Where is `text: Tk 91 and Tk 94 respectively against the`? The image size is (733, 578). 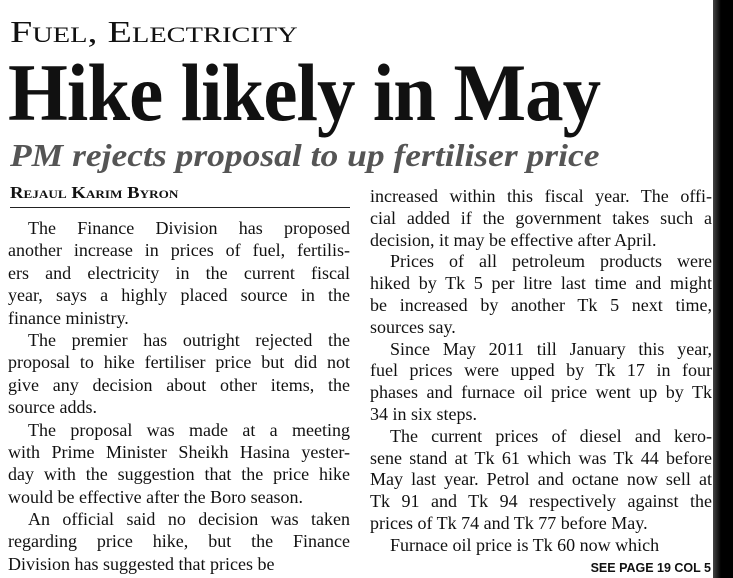
text: Tk 91 and Tk 94 respectively against the is located at coordinates (541, 501).